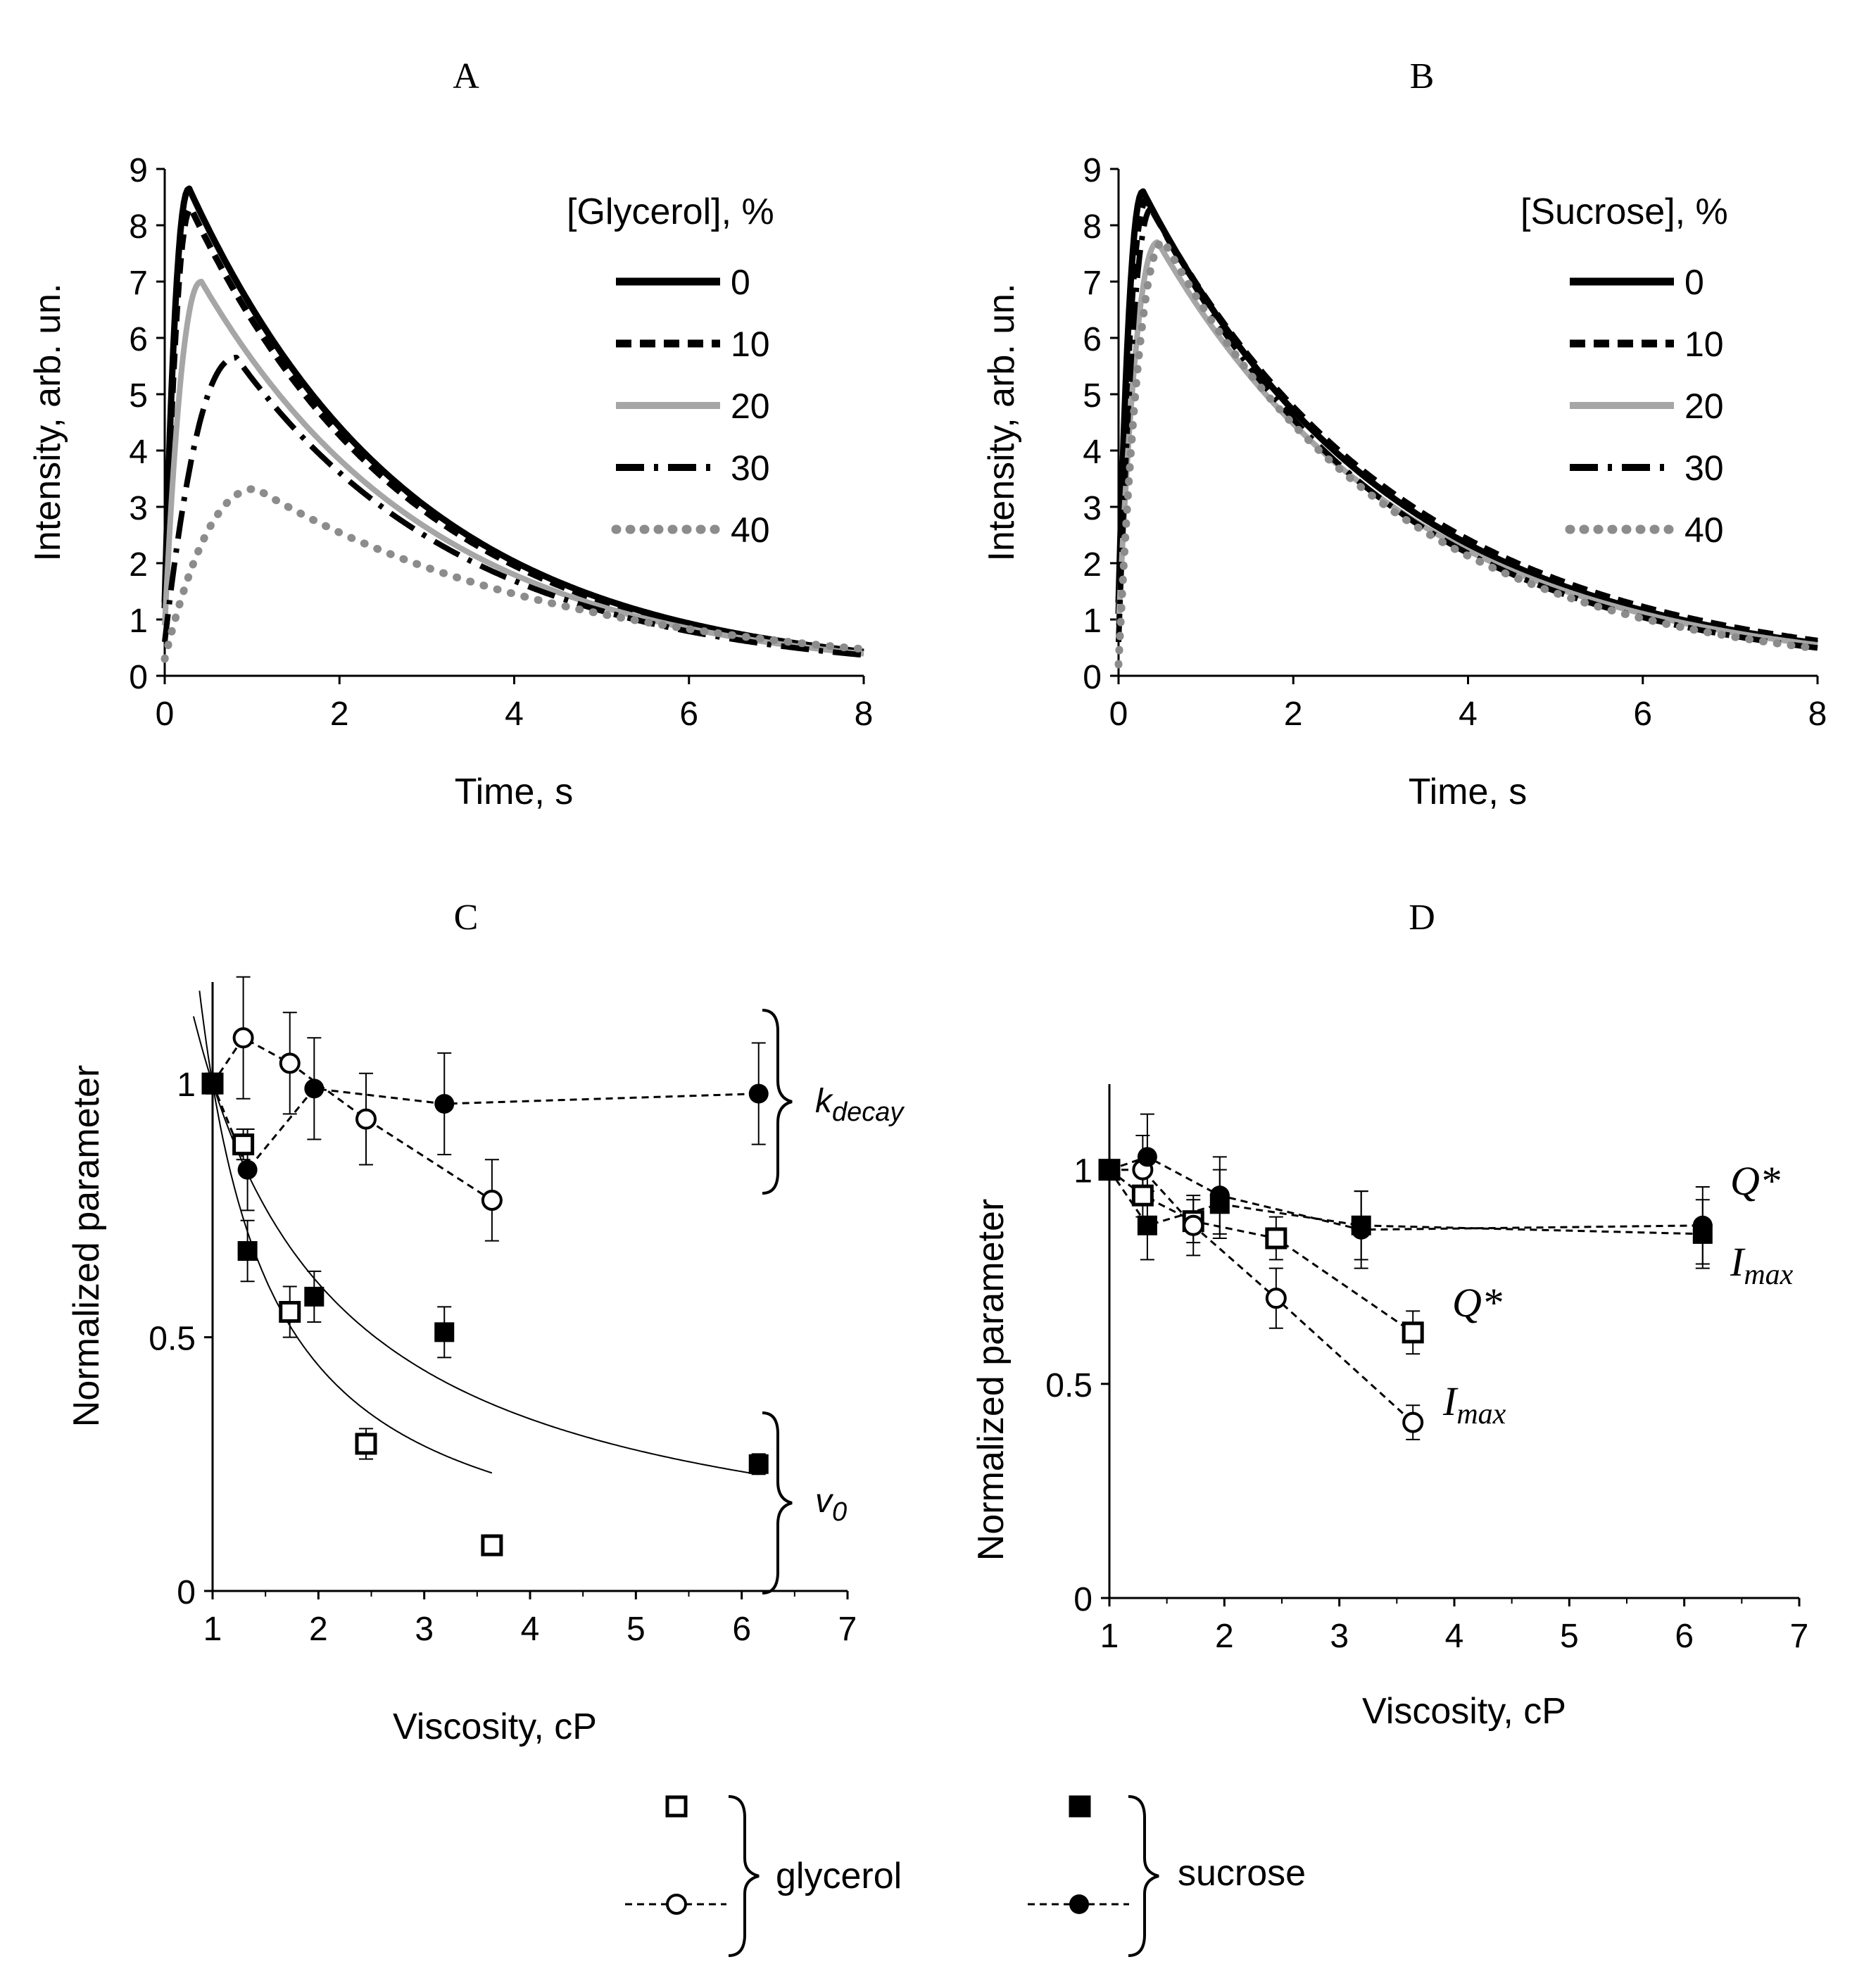 The height and width of the screenshot is (1988, 1864). Describe the element at coordinates (138, 453) in the screenshot. I see `y-tick-label: 4` at that location.